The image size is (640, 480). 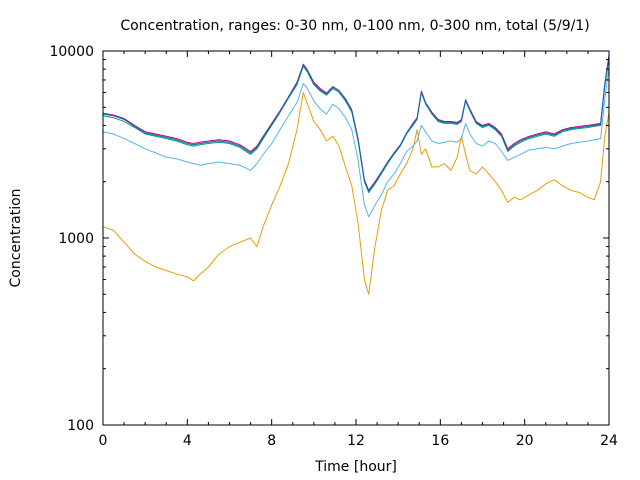 I want to click on x-axis-label: Time [hour], so click(x=355, y=467).